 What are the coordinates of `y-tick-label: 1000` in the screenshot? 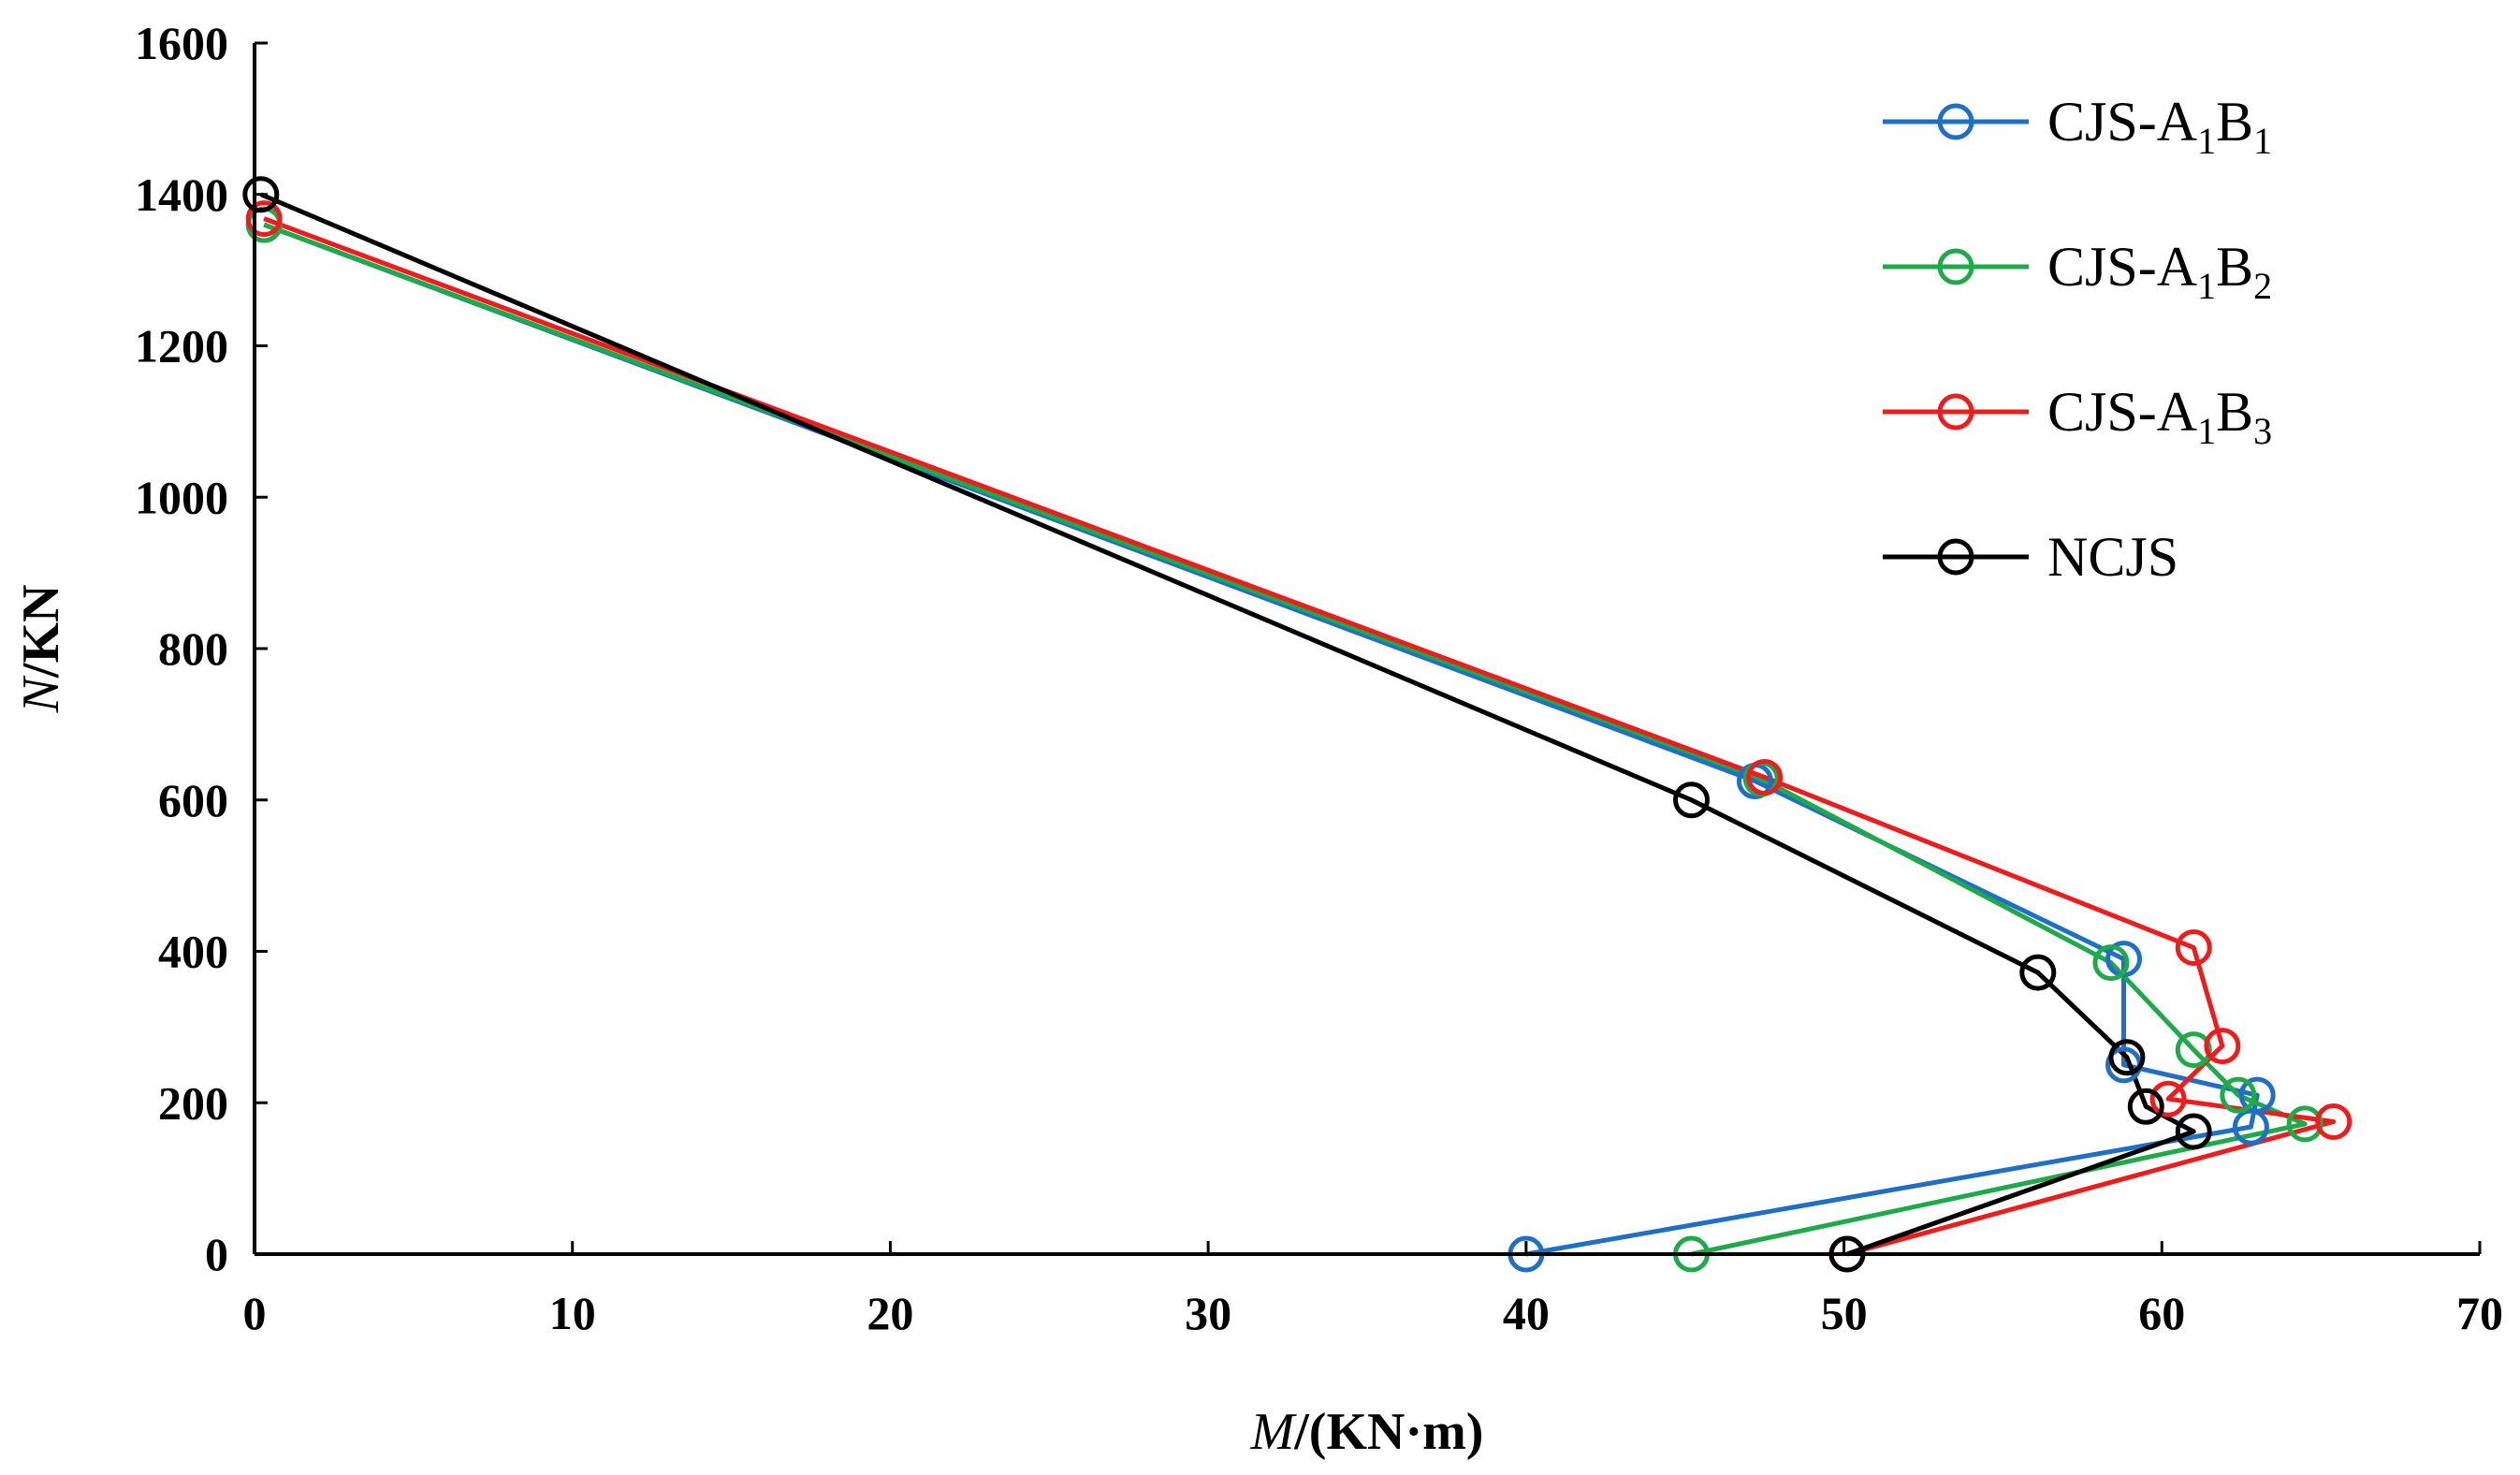 It's located at (181, 497).